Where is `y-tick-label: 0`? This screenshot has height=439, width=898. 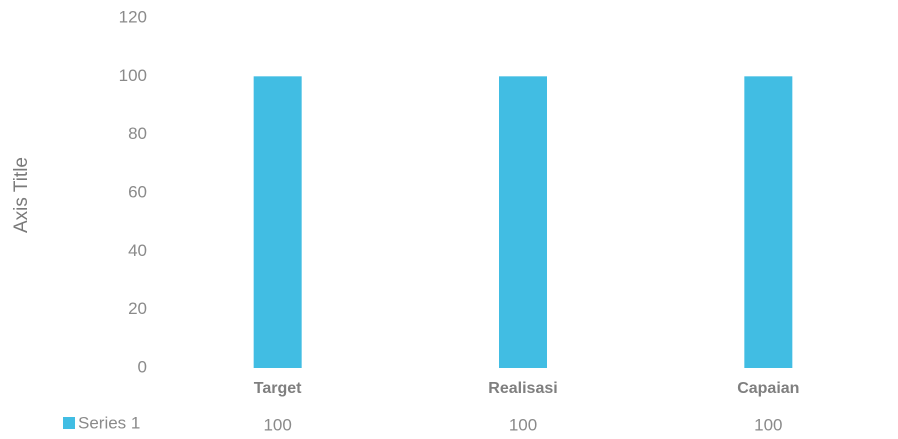 y-tick-label: 0 is located at coordinates (142, 366).